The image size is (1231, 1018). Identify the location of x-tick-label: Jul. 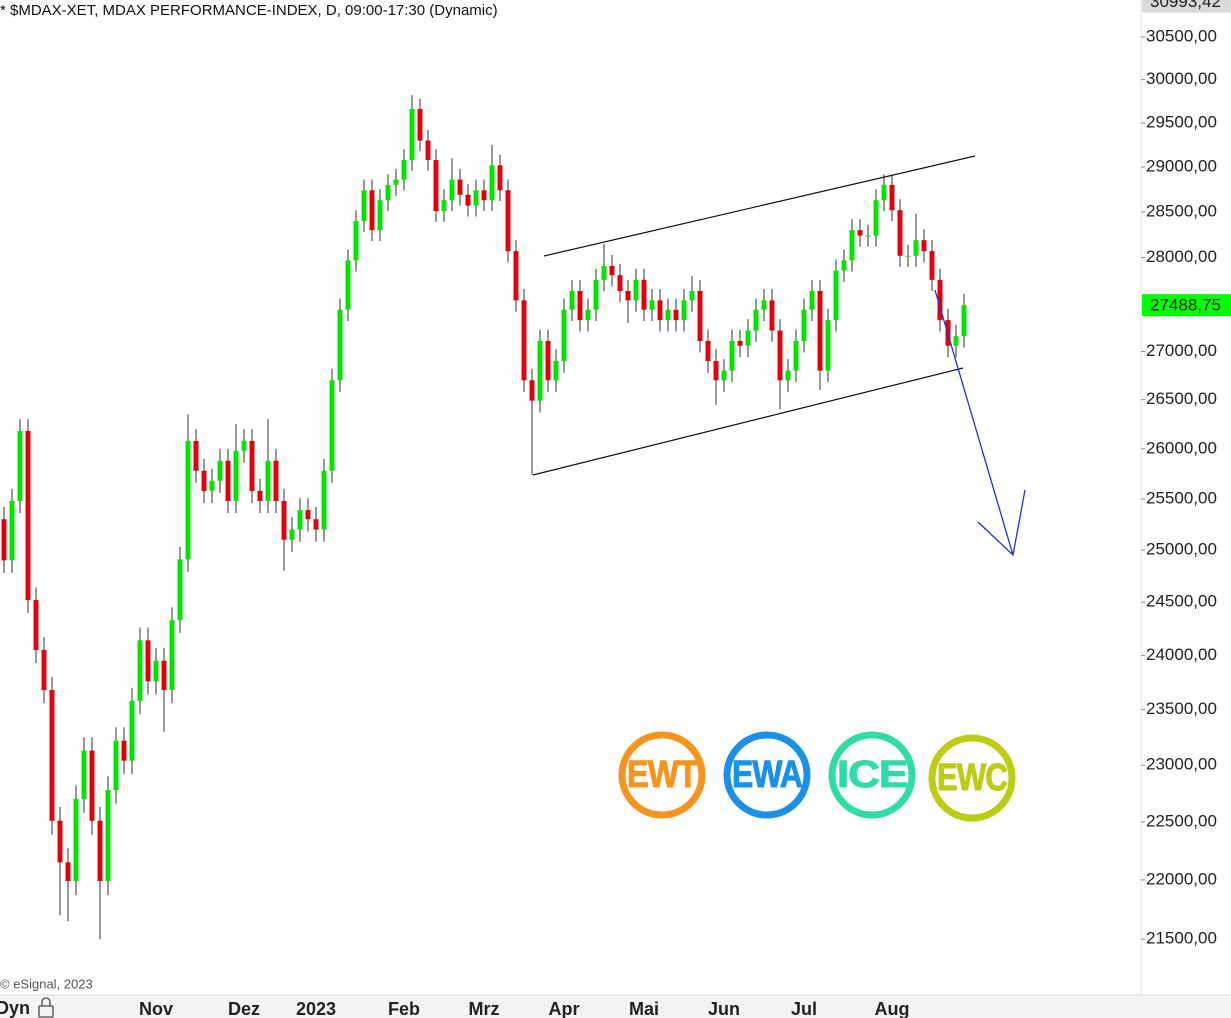
(804, 1008).